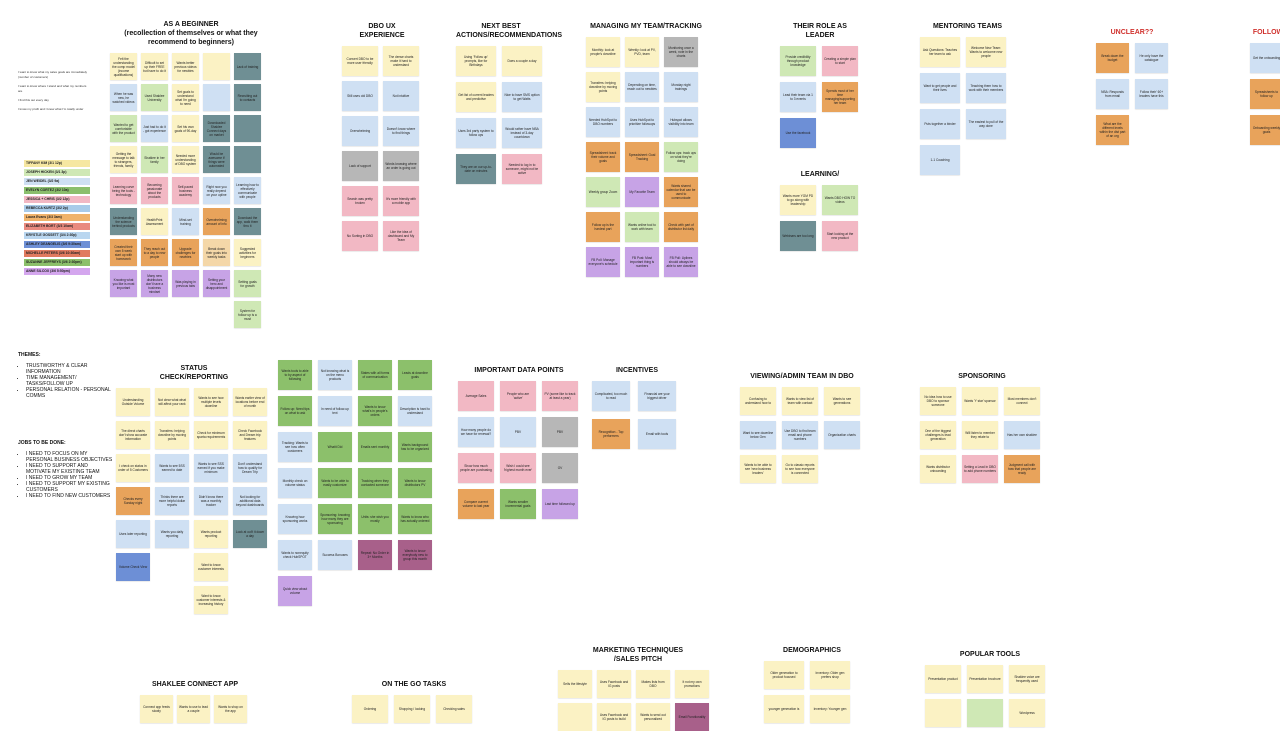 This screenshot has height=731, width=1280. I want to click on sticky-note: Weekly group Zoom, so click(603, 192).